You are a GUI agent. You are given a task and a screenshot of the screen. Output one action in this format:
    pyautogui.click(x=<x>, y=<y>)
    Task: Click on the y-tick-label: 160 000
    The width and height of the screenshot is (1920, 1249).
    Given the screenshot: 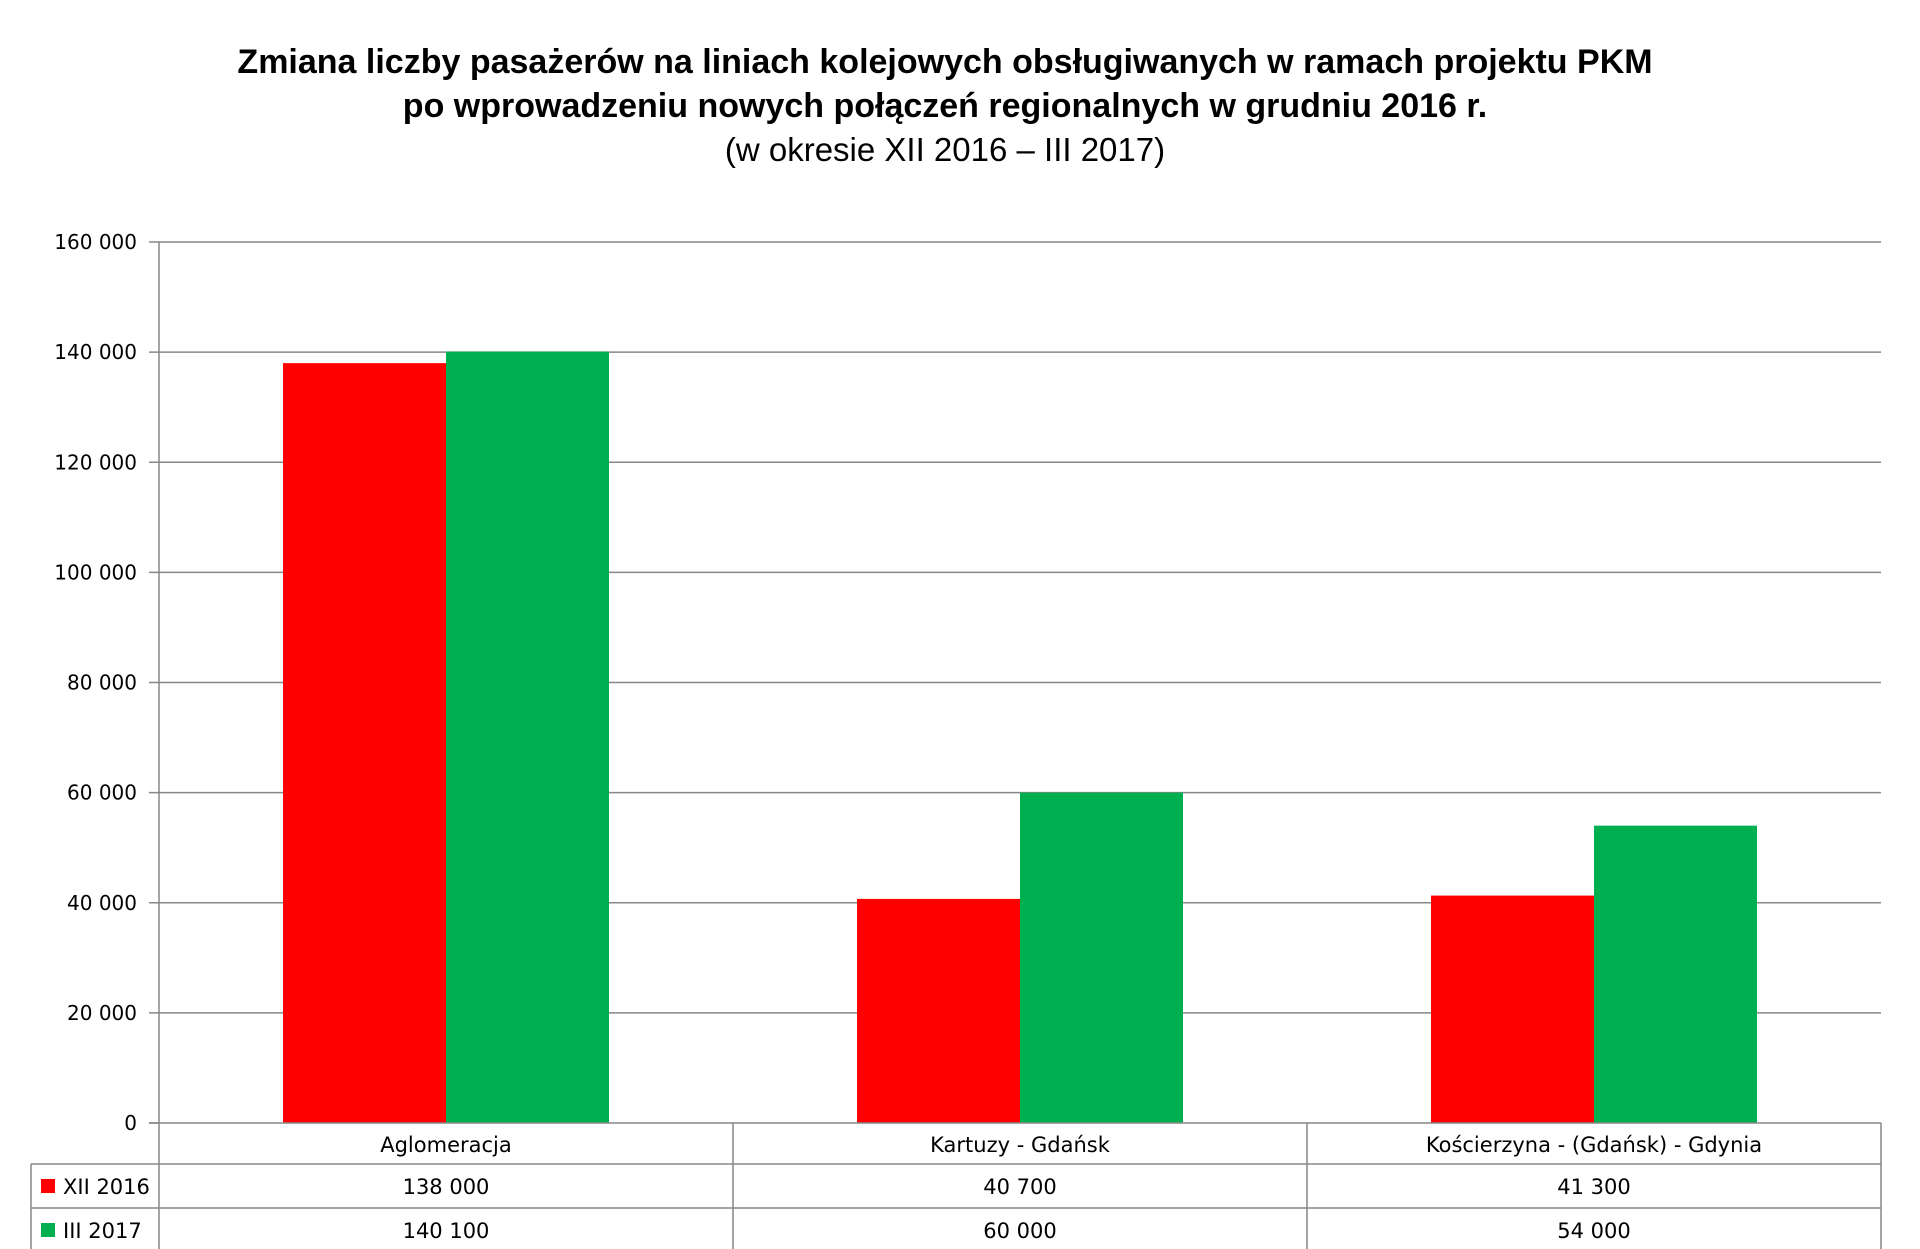 What is the action you would take?
    pyautogui.click(x=95, y=242)
    